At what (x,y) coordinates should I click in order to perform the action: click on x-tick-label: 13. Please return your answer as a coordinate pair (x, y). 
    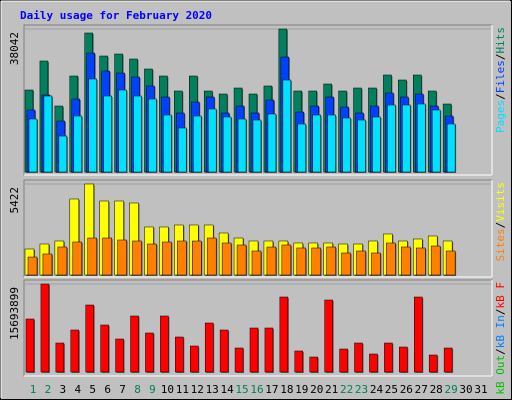
    Looking at the image, I should click on (212, 389).